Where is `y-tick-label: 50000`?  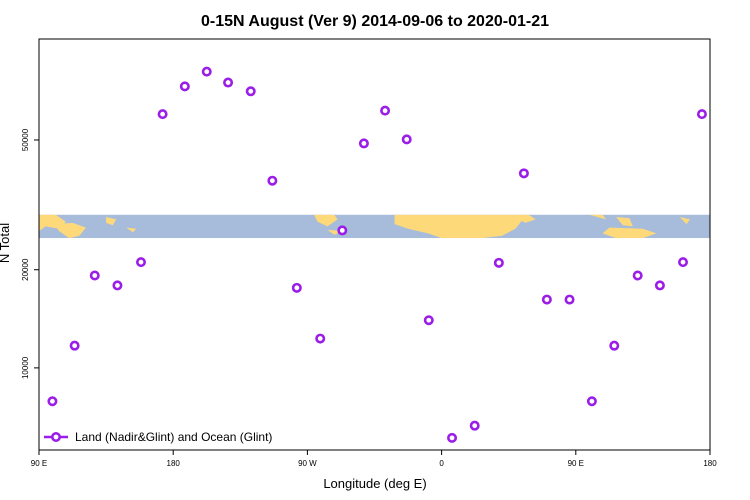 y-tick-label: 50000 is located at coordinates (25, 139).